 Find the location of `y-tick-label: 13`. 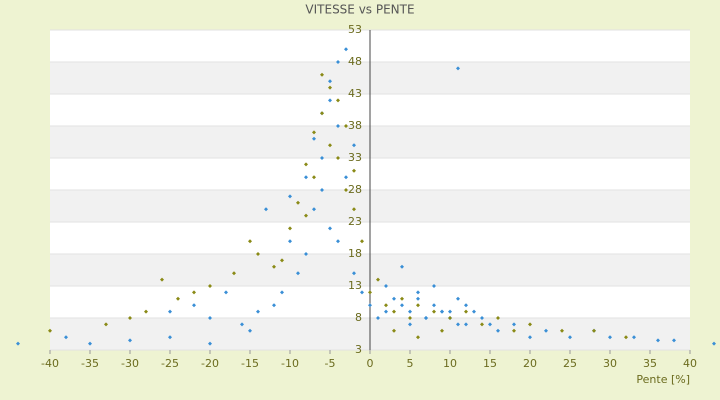

y-tick-label: 13 is located at coordinates (355, 285).